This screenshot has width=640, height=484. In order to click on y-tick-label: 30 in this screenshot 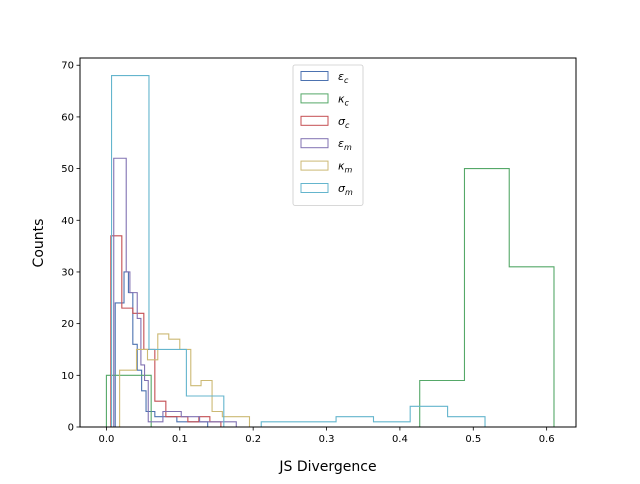, I will do `click(67, 272)`.